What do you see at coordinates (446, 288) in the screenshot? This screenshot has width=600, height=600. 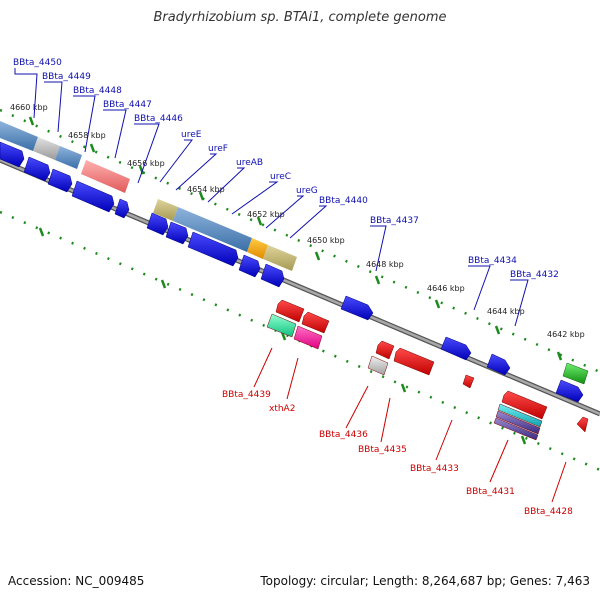 I see `tick-label: 4646 kbp` at bounding box center [446, 288].